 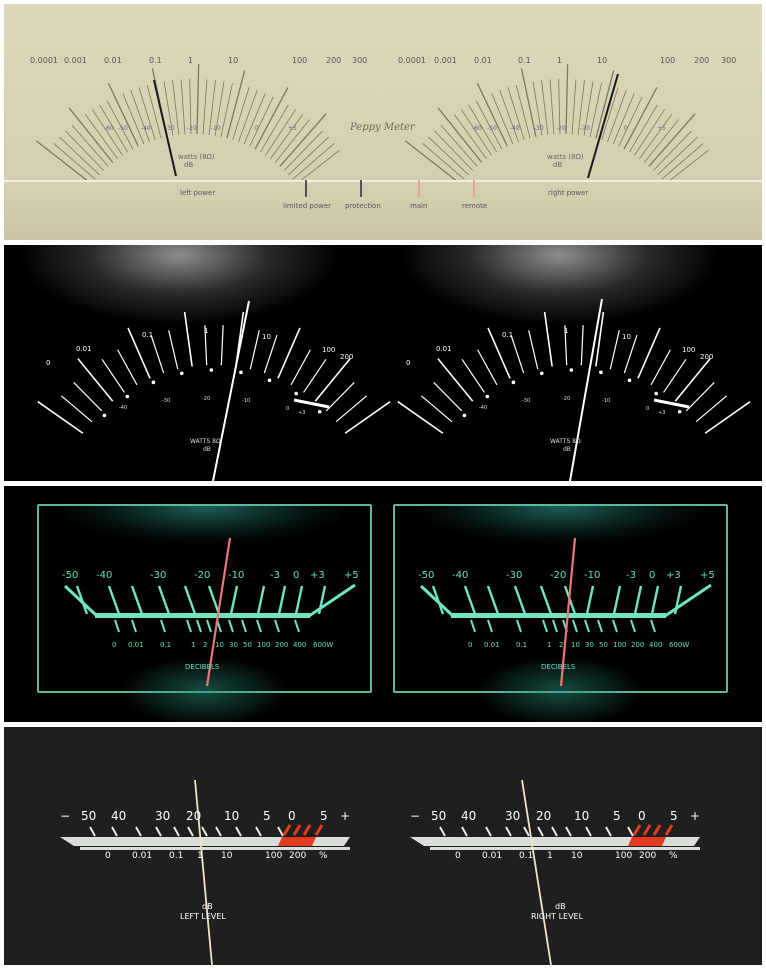 What do you see at coordinates (108, 856) in the screenshot?
I see `pct-label: 0` at bounding box center [108, 856].